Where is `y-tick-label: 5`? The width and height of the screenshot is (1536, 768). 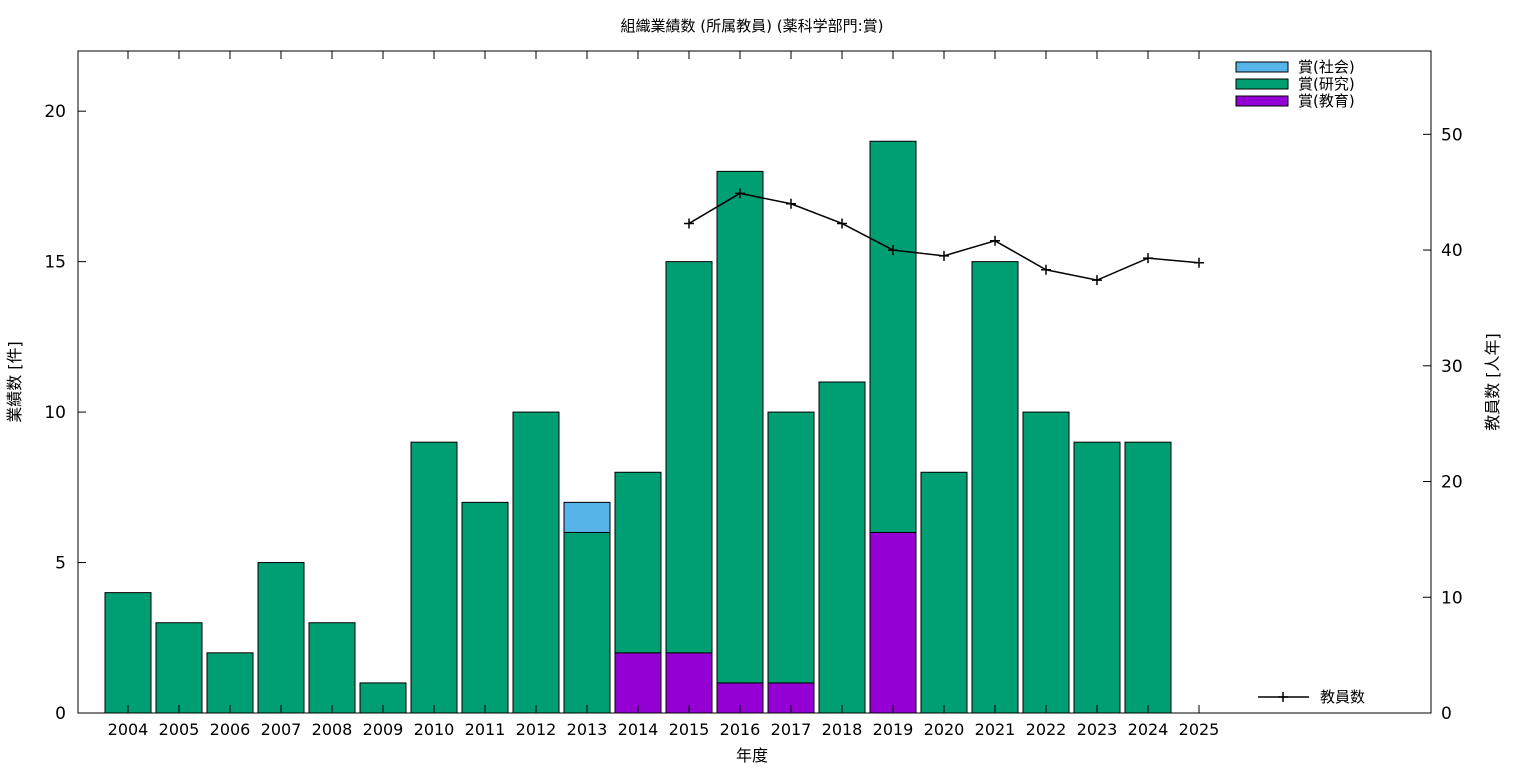 y-tick-label: 5 is located at coordinates (60, 564).